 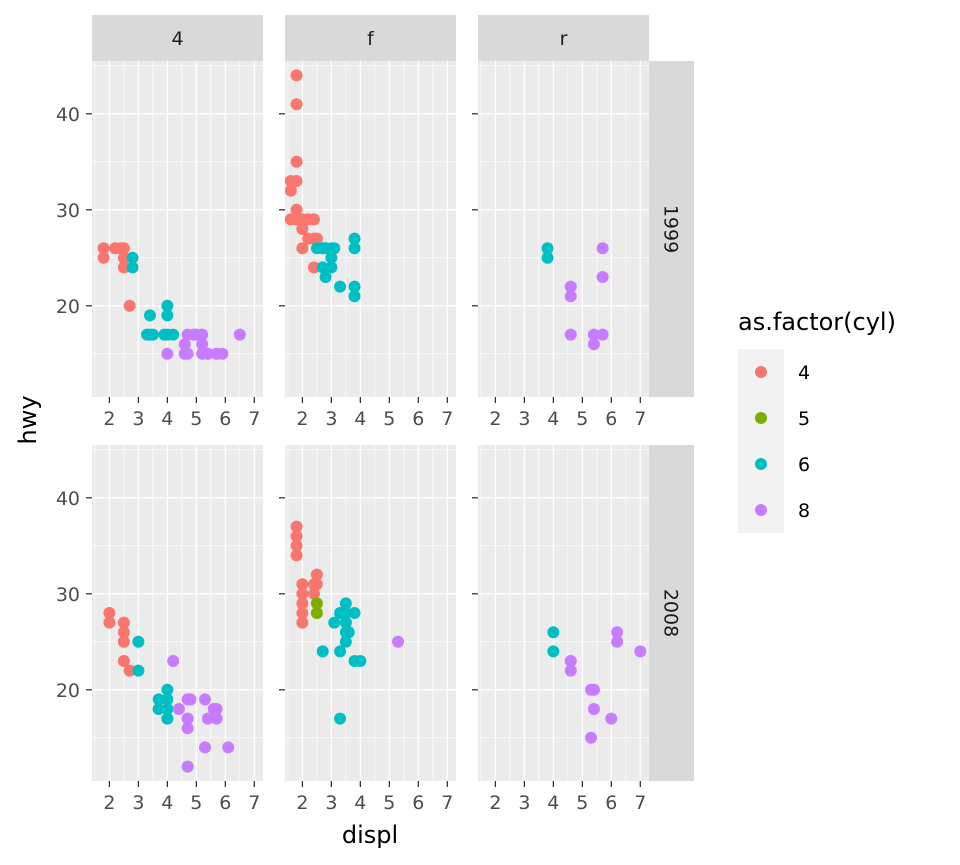 What do you see at coordinates (564, 39) in the screenshot?
I see `column-strip-label: r` at bounding box center [564, 39].